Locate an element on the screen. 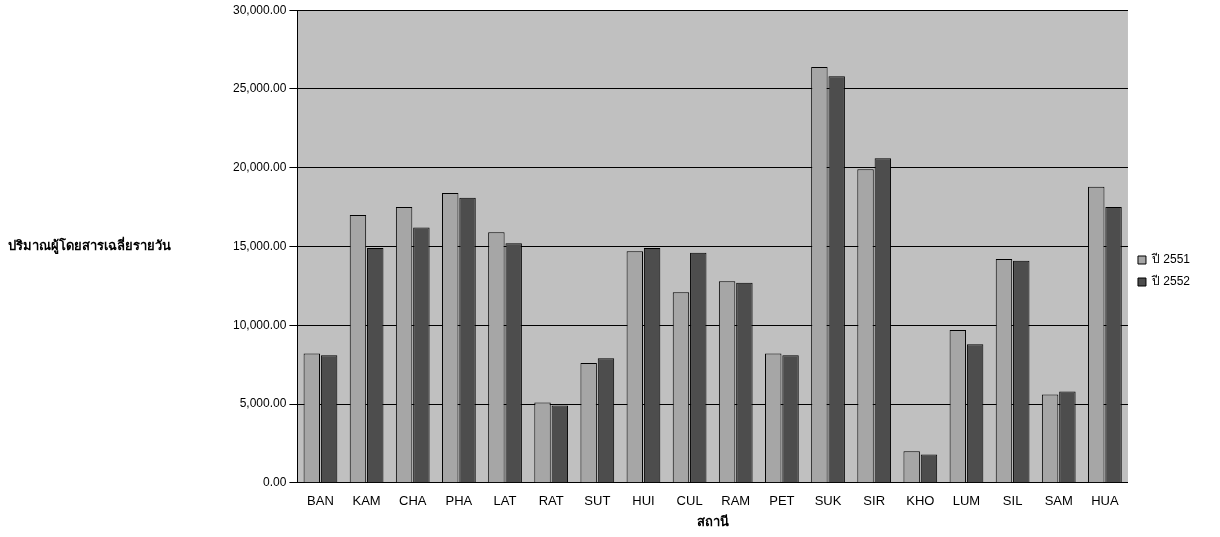  y-tick-label: 30,000.00 is located at coordinates (259, 9).